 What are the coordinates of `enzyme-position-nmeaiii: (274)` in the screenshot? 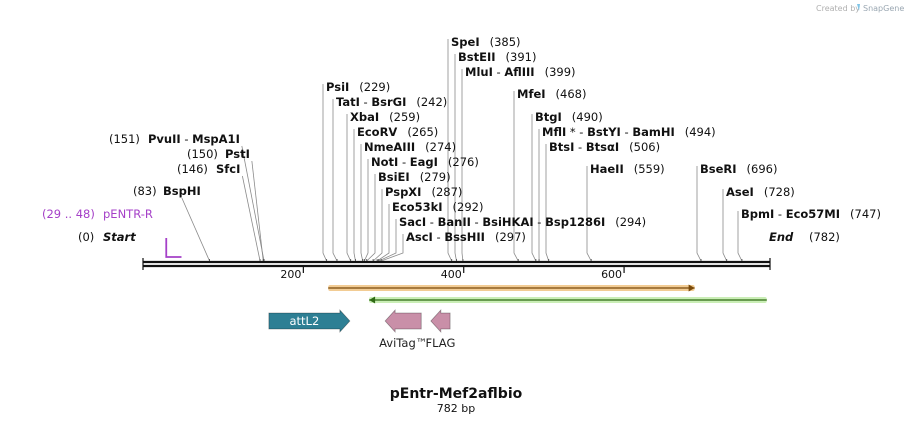 It's located at (440, 147).